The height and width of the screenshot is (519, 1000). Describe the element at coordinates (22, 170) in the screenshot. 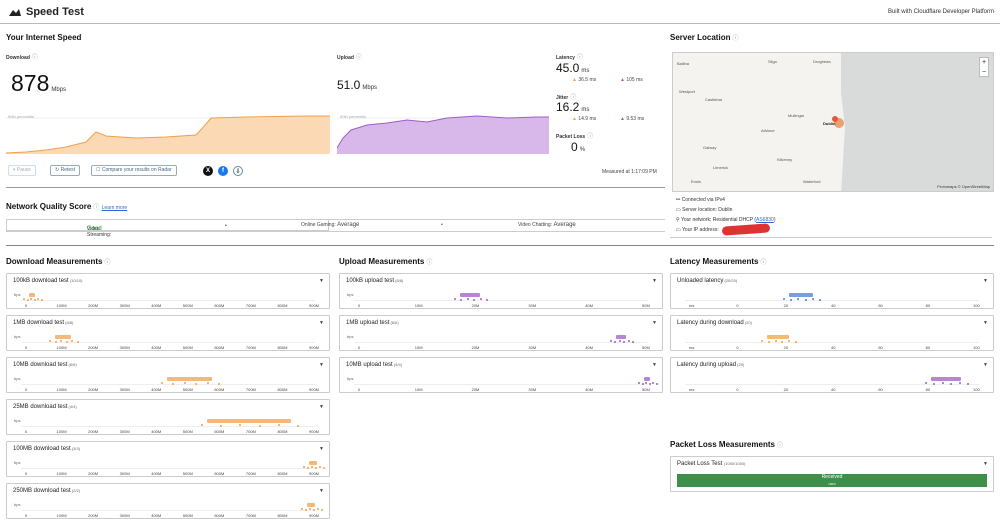

I see `pause-button: ⏸ Pause` at that location.